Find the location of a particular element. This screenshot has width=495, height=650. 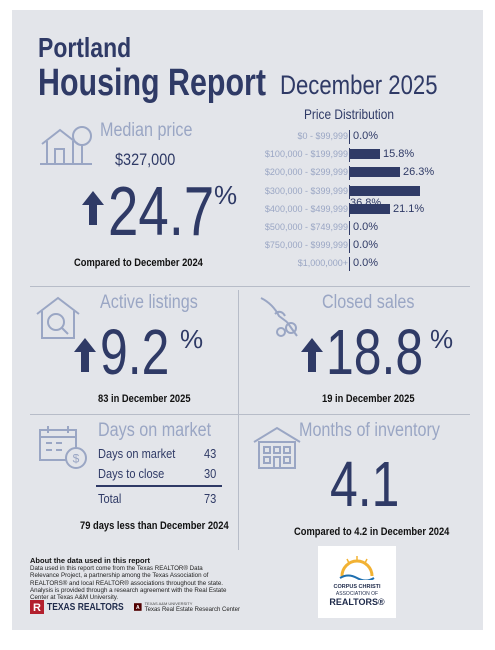

calendar-dollar-icon: $ is located at coordinates (63, 447).